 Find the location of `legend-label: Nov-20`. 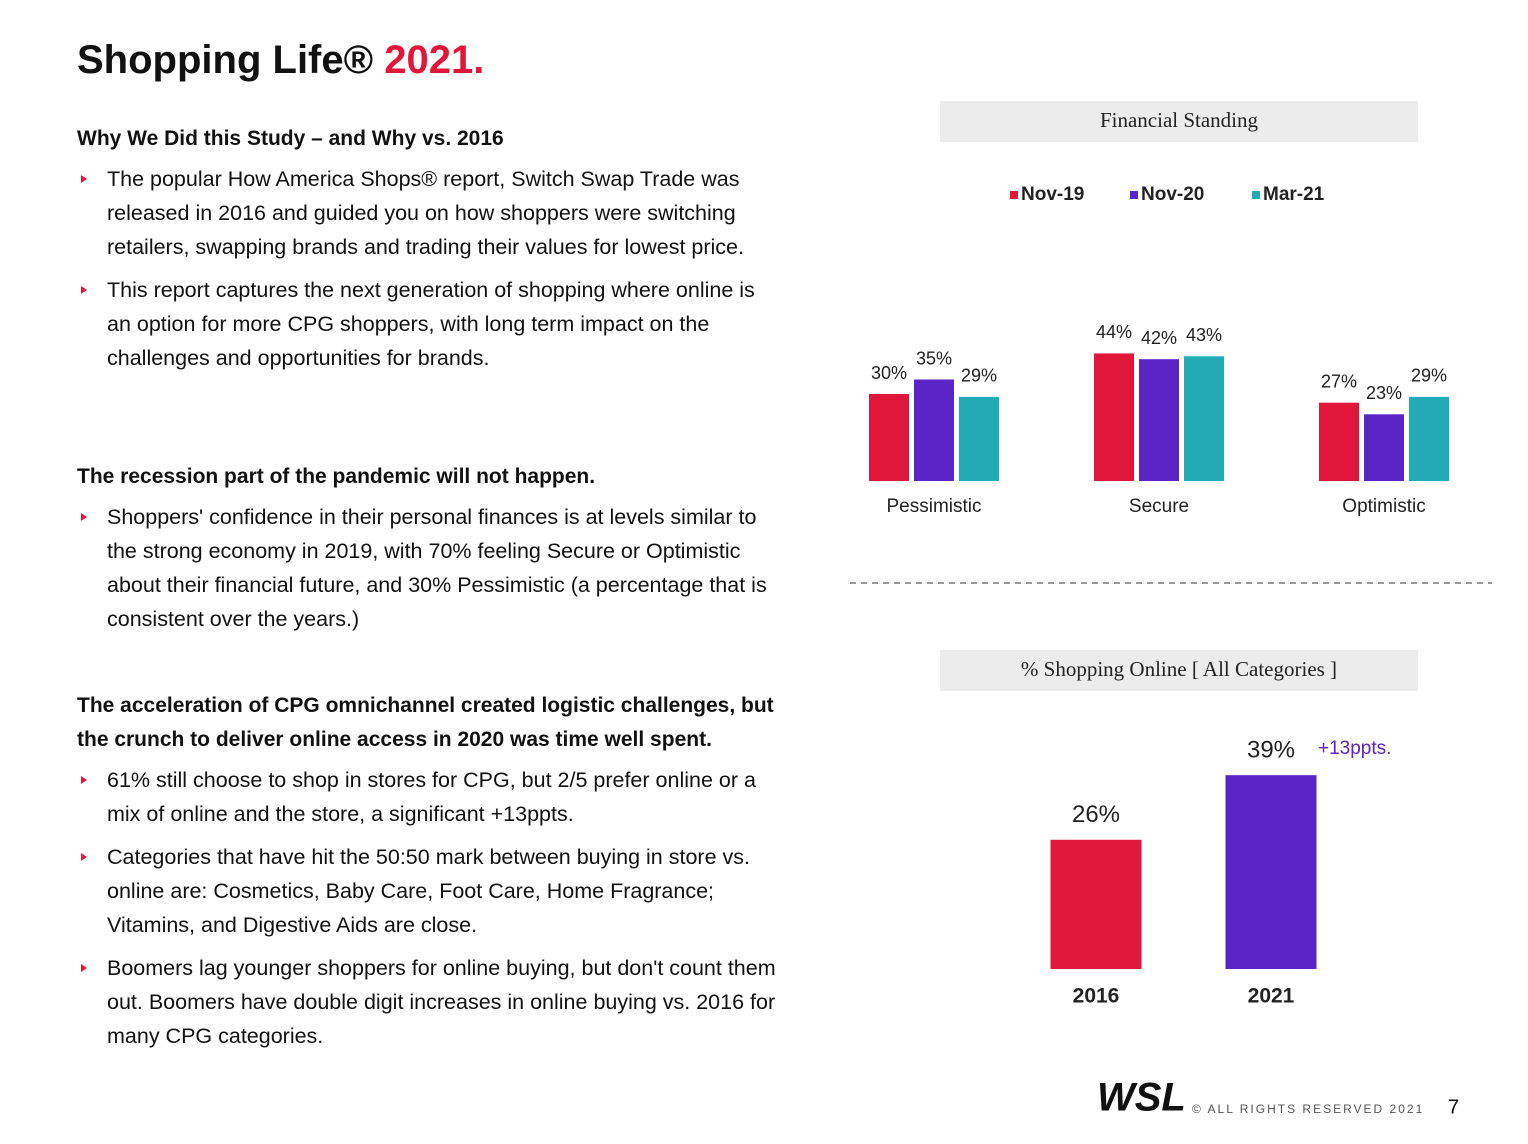

legend-label: Nov-20 is located at coordinates (1172, 194).